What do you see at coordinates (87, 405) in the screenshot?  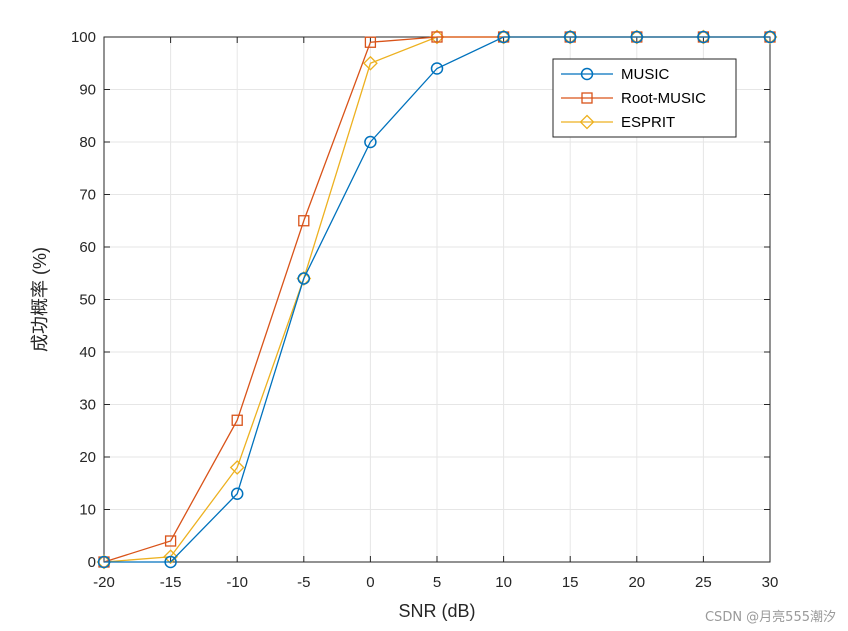 I see `y-tick-label: 30` at bounding box center [87, 405].